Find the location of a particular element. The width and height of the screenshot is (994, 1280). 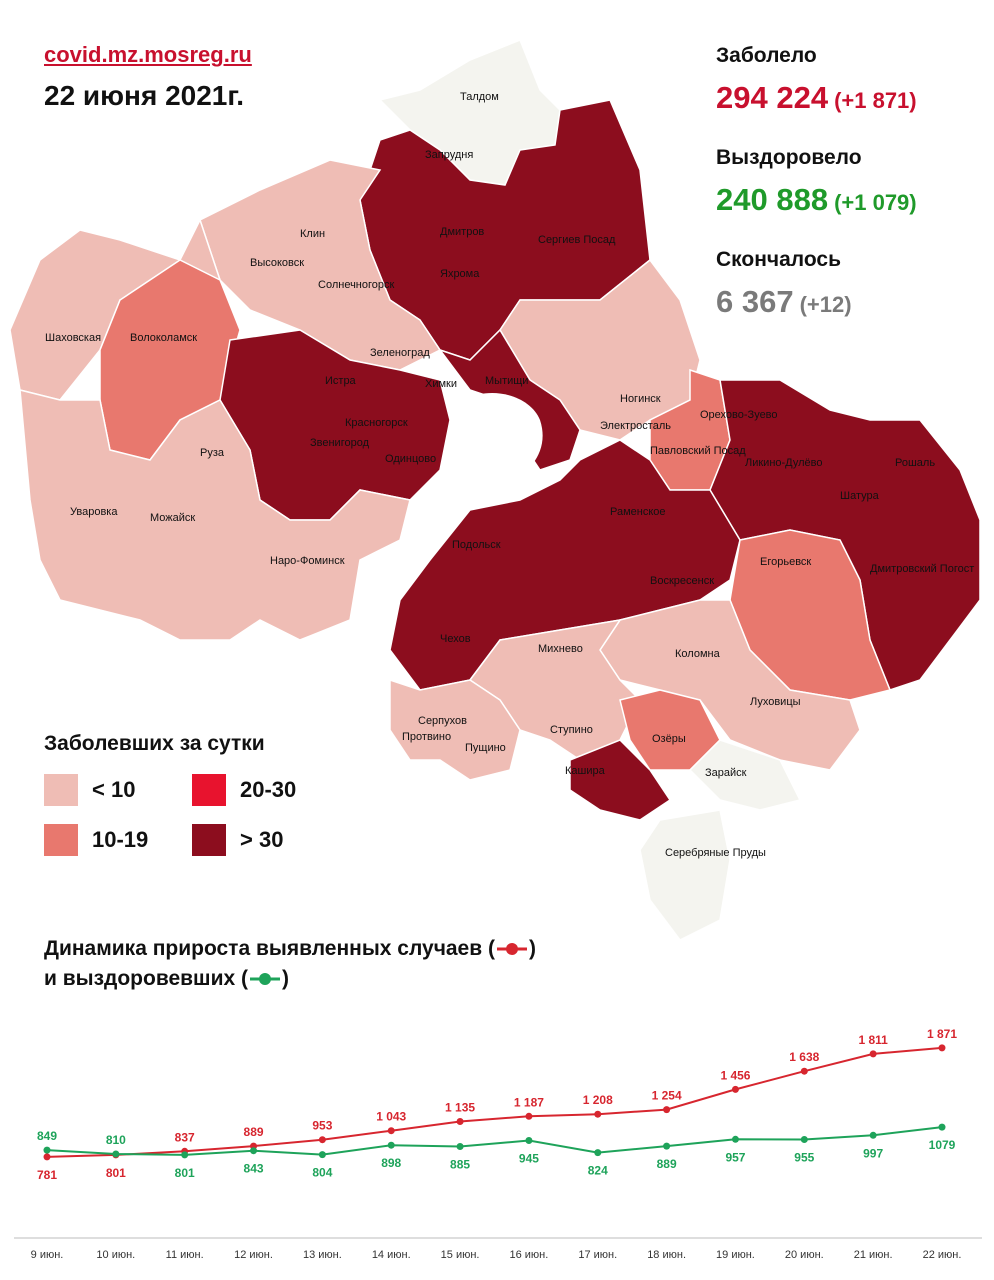

data-label: 1 208 is located at coordinates (598, 1100).